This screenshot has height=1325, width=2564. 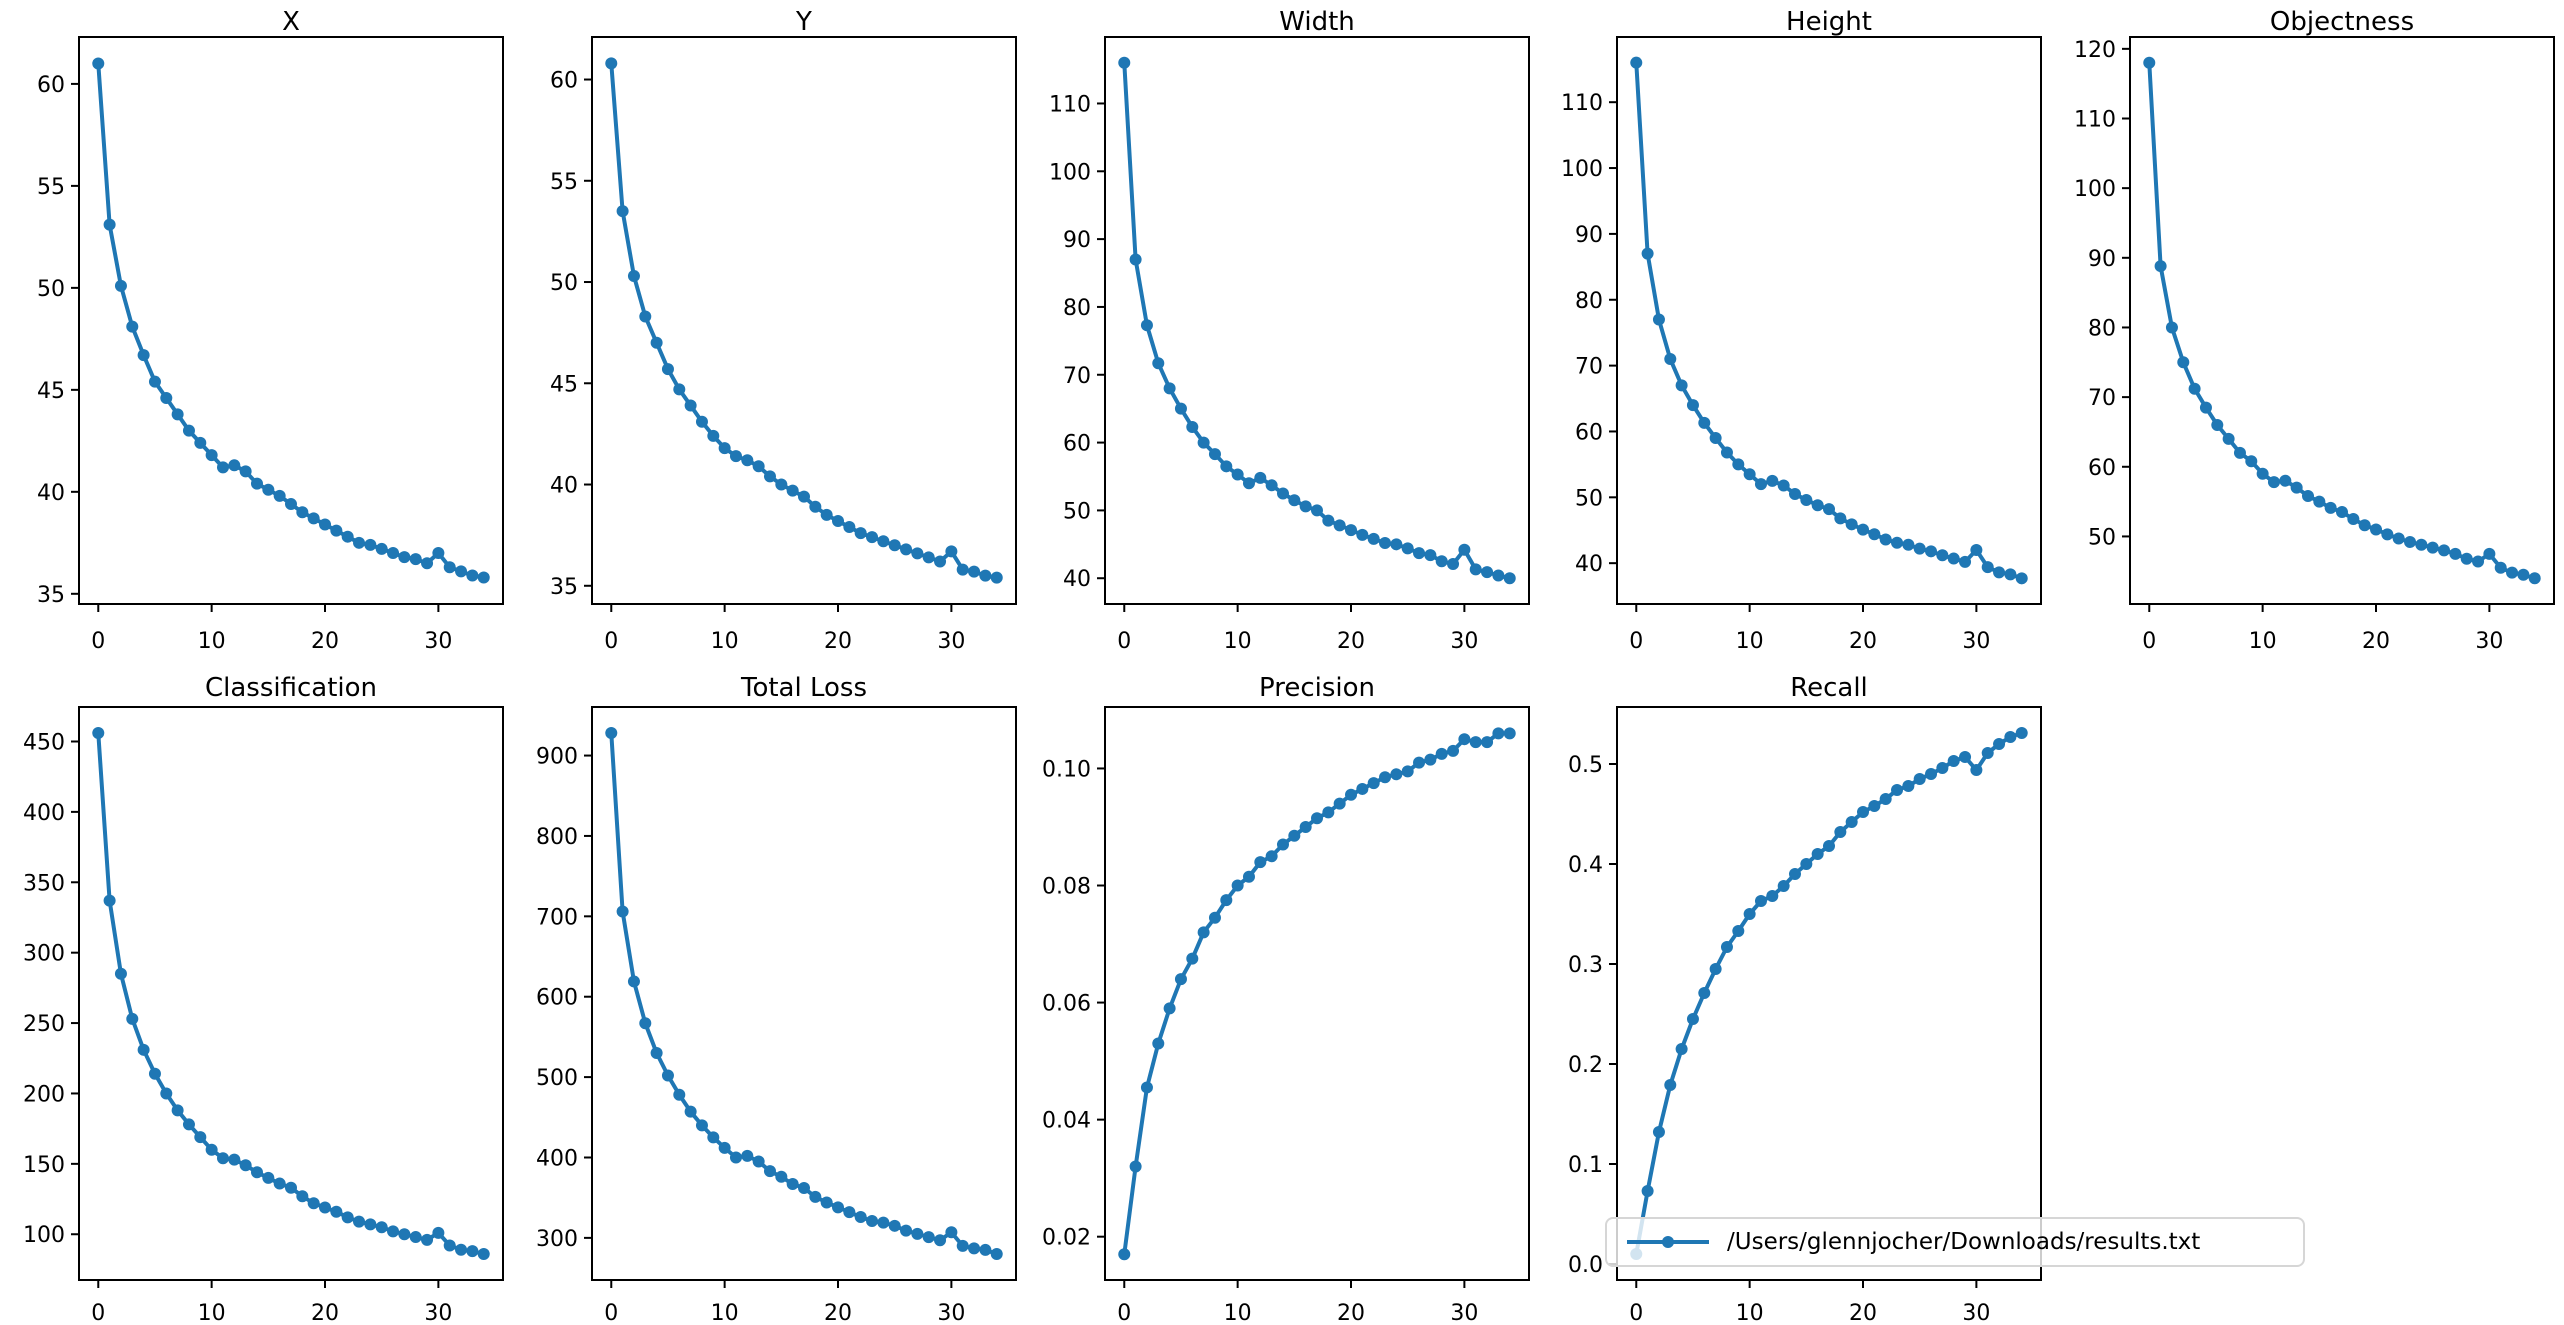 I want to click on series-line-width, so click(x=1316, y=320).